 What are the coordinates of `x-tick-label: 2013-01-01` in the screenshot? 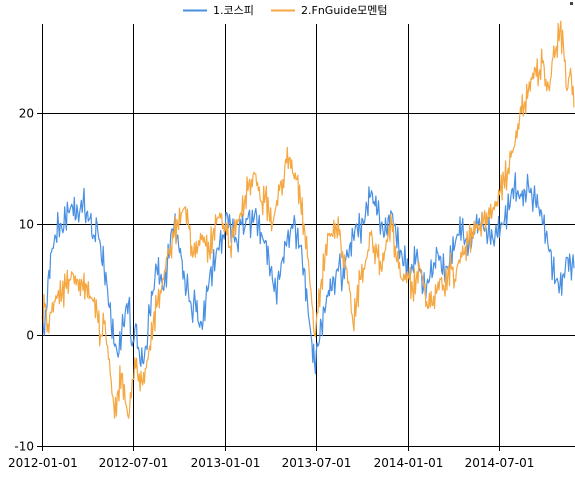 It's located at (226, 463).